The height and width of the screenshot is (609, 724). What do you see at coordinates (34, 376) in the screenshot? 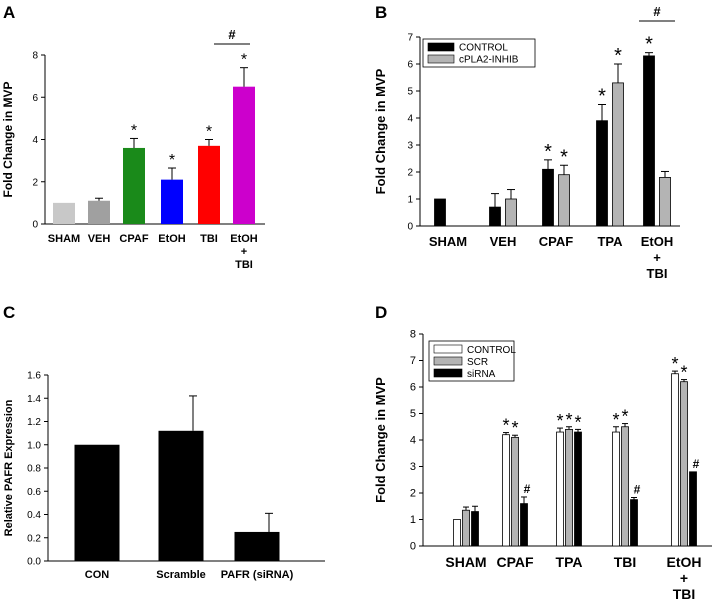
I see `panel-c-ytick-label: 1.6` at bounding box center [34, 376].